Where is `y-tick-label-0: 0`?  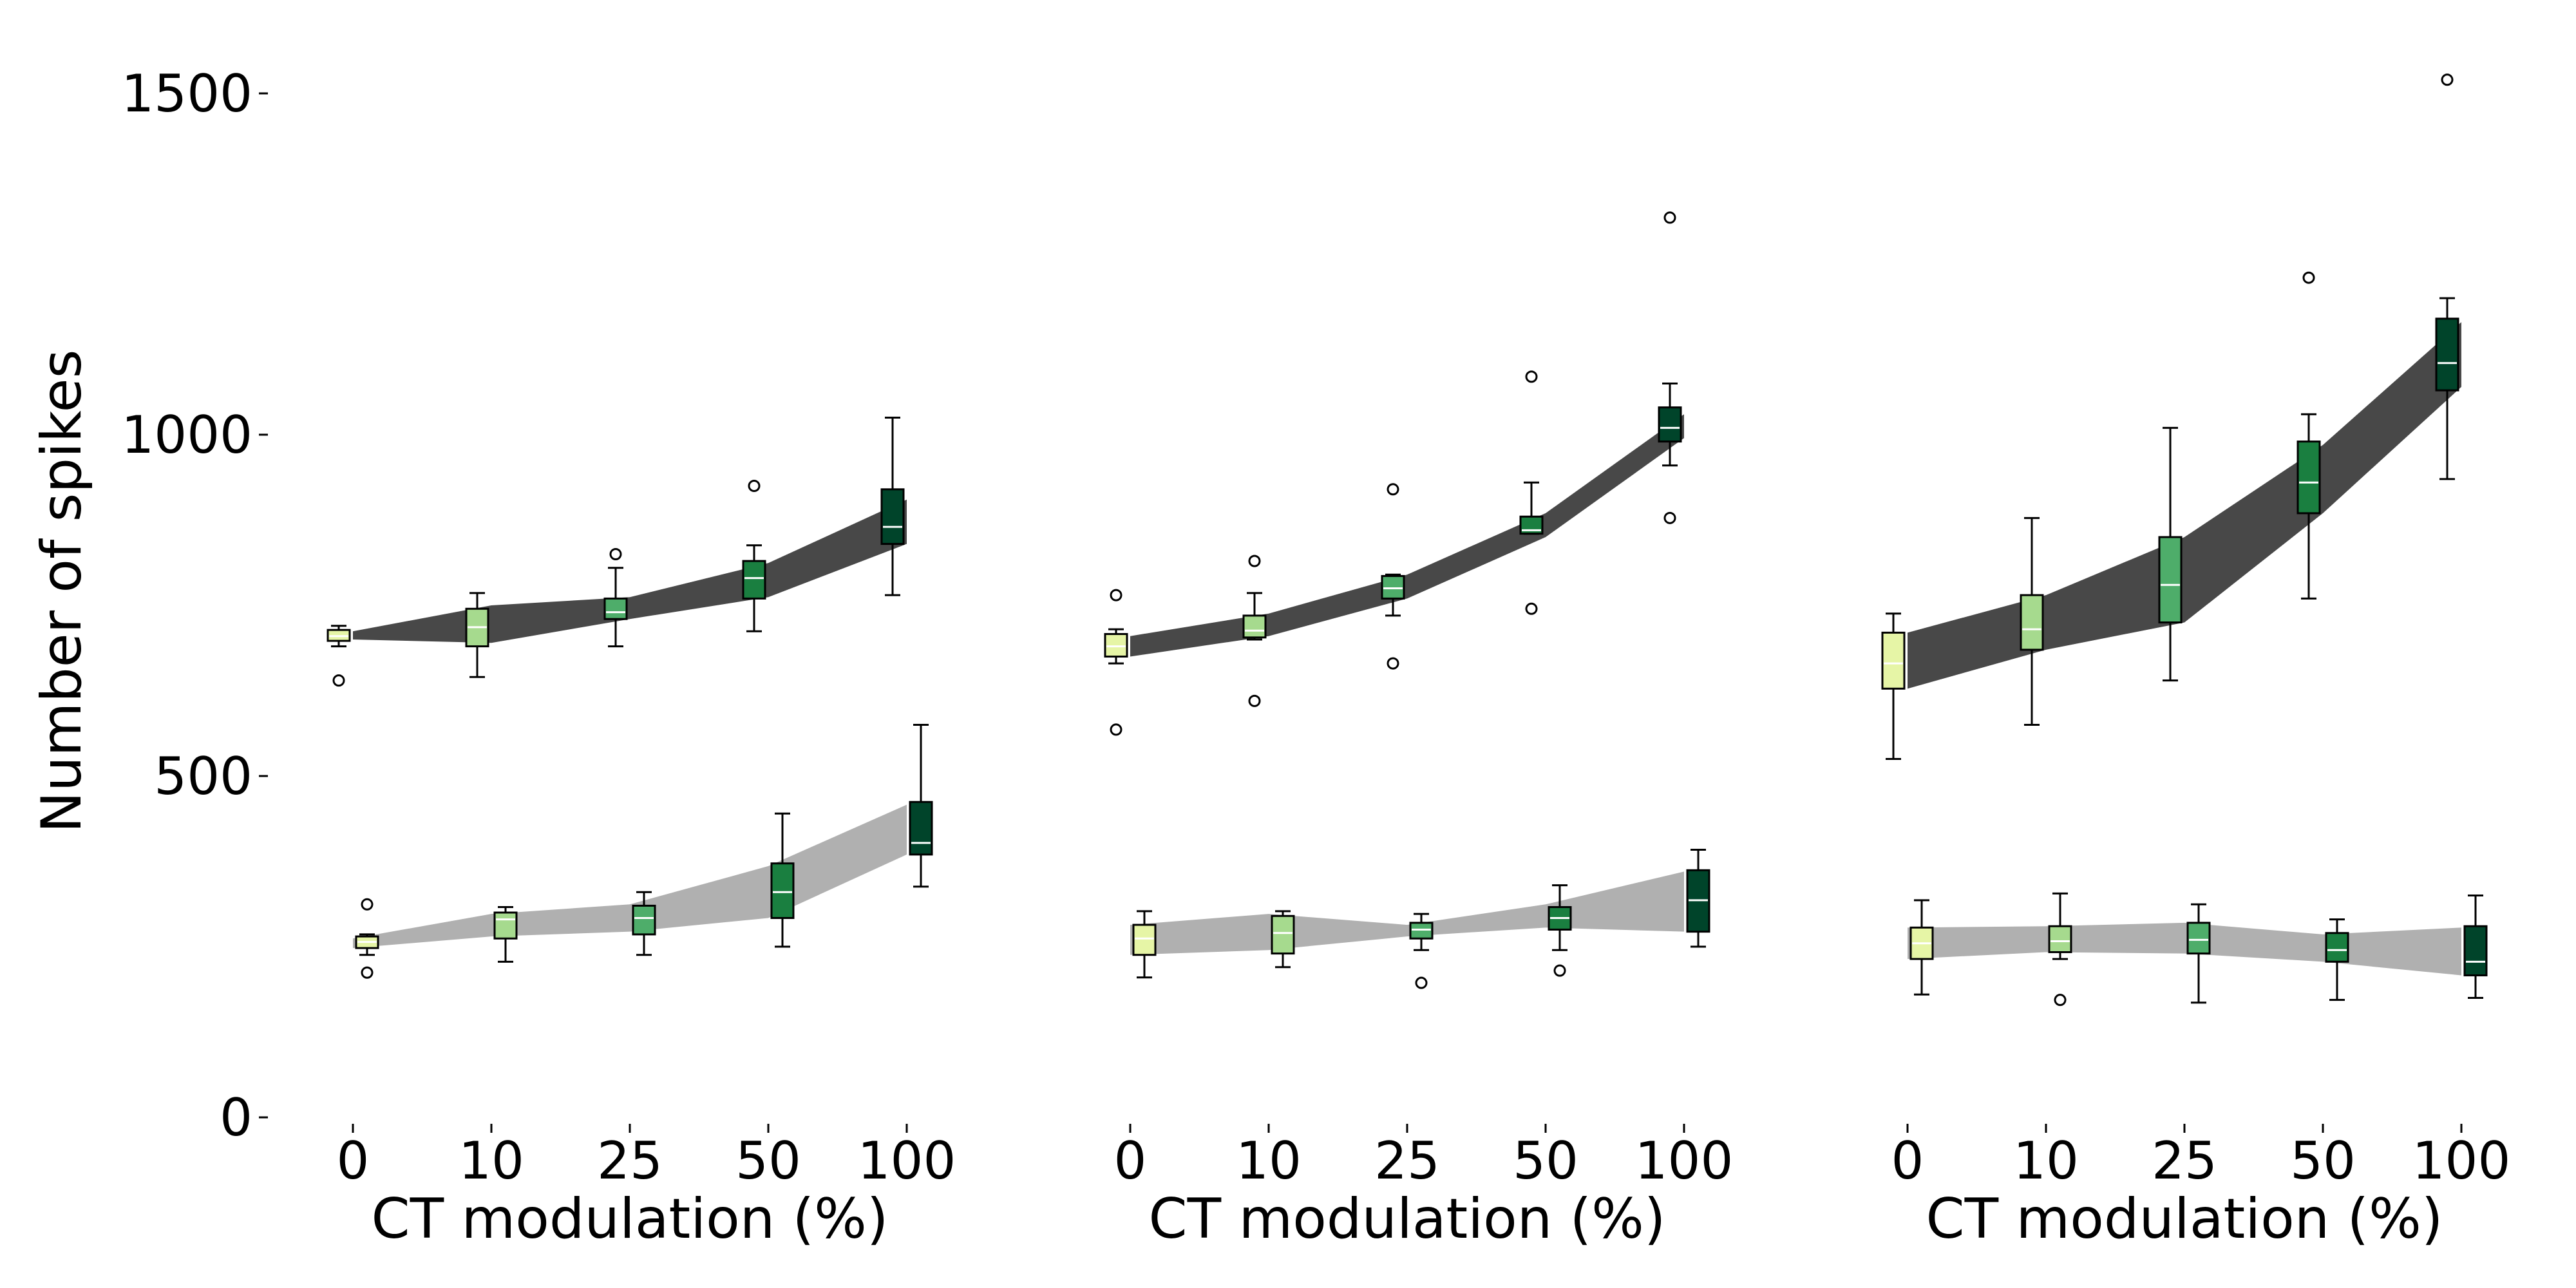
y-tick-label-0: 0 is located at coordinates (236, 1118).